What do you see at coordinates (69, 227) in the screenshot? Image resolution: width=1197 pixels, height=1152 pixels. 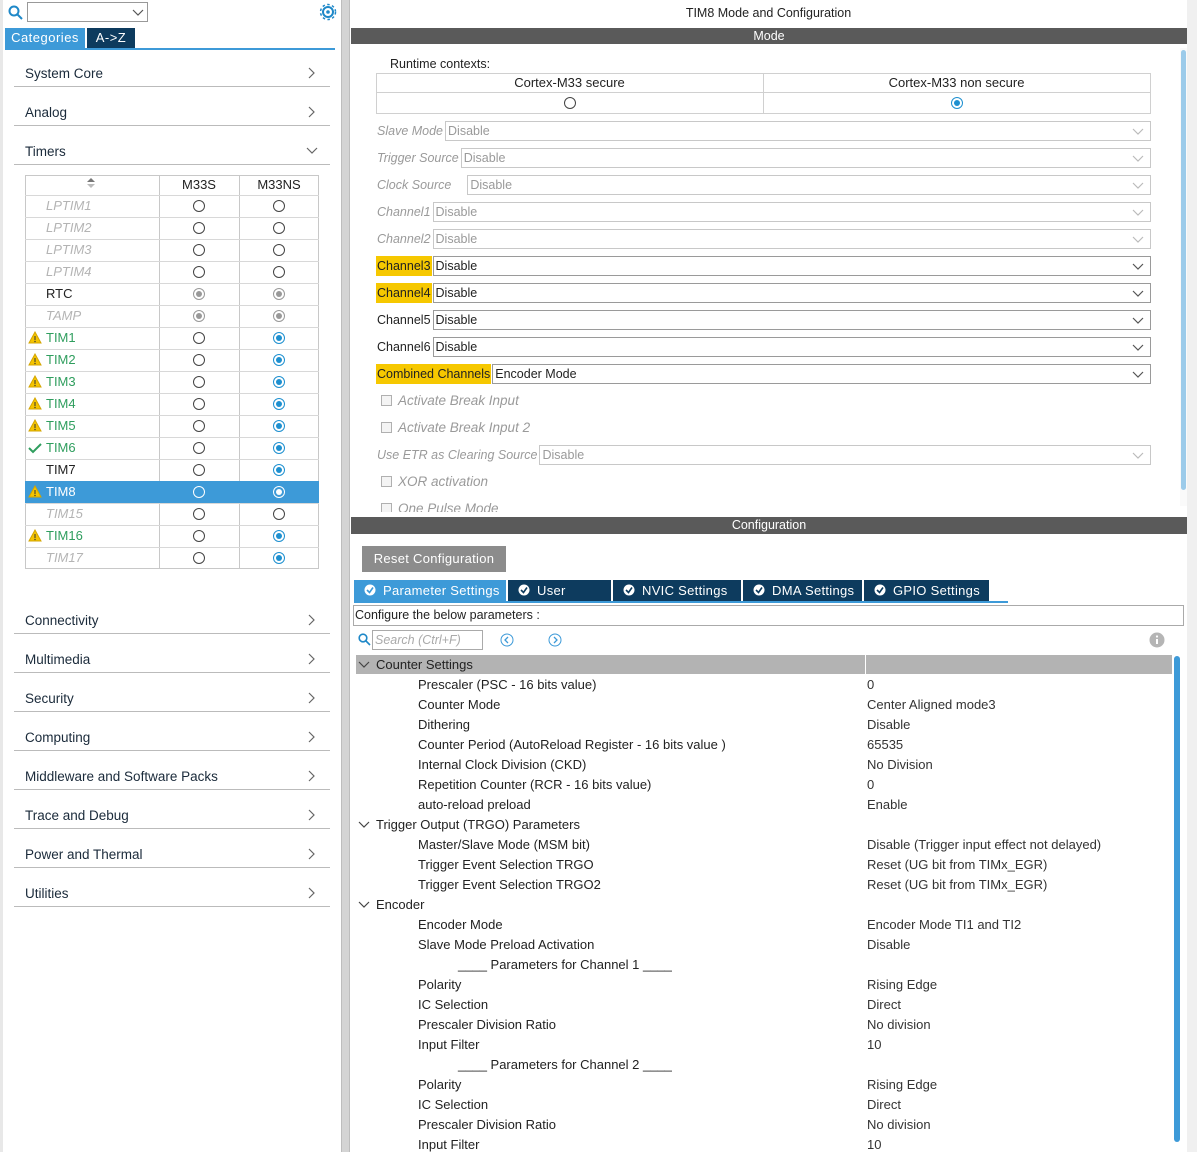 I see `peripheral-name: LPTIM2` at bounding box center [69, 227].